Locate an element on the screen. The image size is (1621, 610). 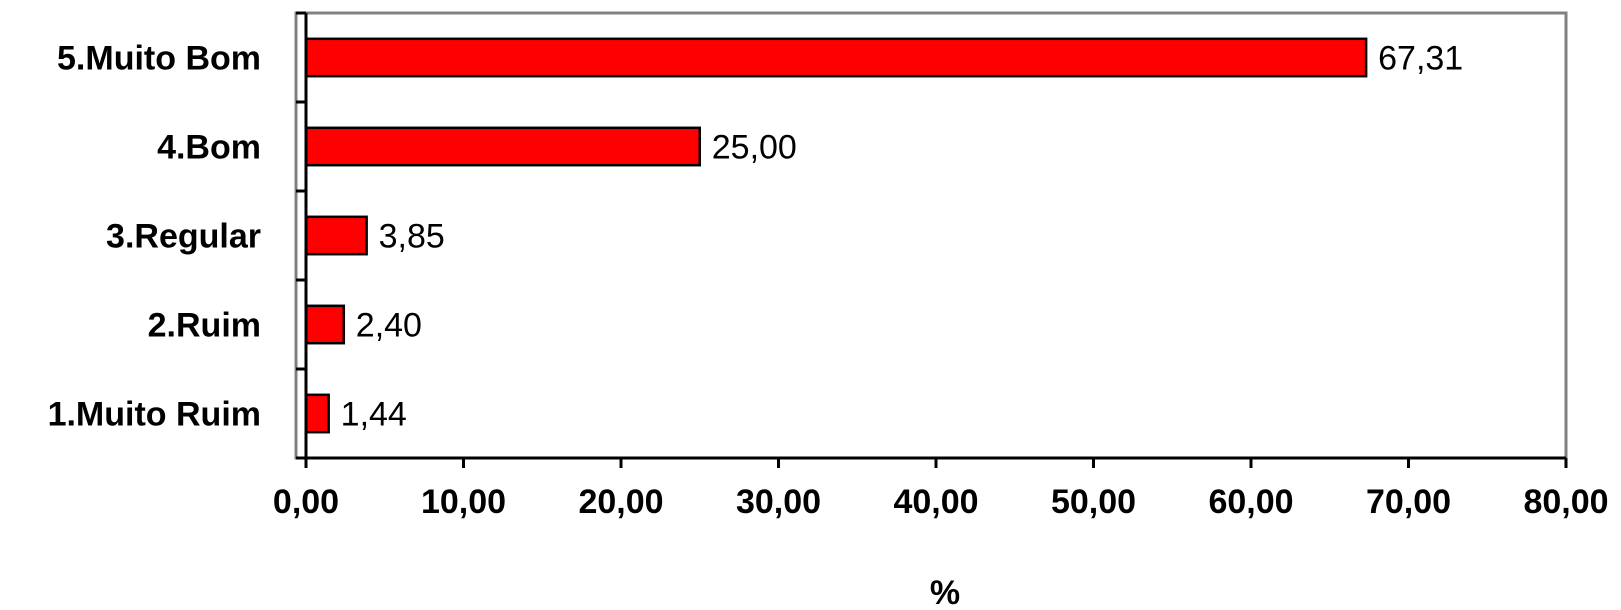
data-label: 25,00 is located at coordinates (754, 148).